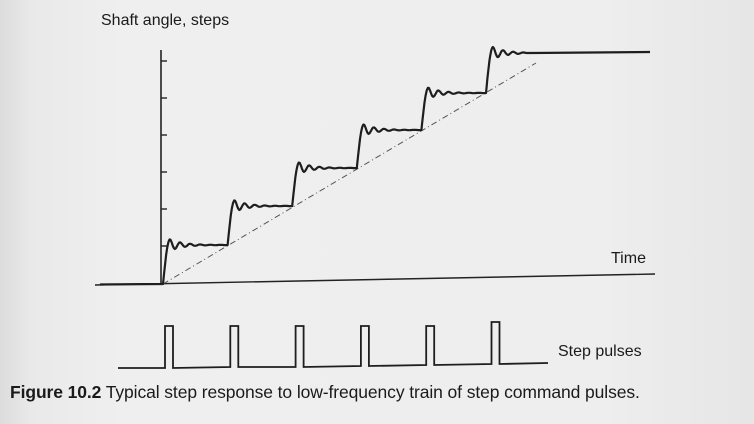  What do you see at coordinates (164, 153) in the screenshot?
I see `y-axis-ticks` at bounding box center [164, 153].